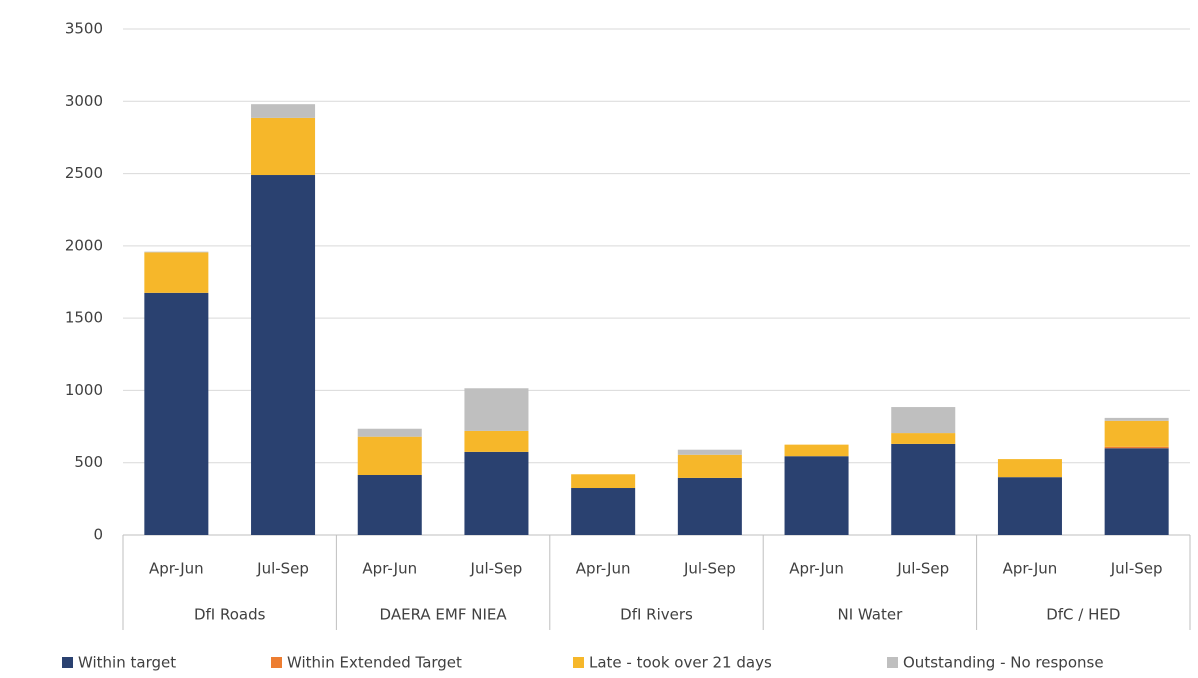  What do you see at coordinates (230, 615) in the screenshot?
I see `group-label: DfI Roads` at bounding box center [230, 615].